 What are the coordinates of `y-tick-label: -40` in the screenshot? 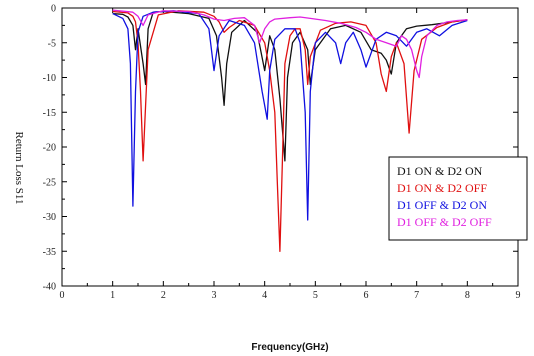 It's located at (49, 287).